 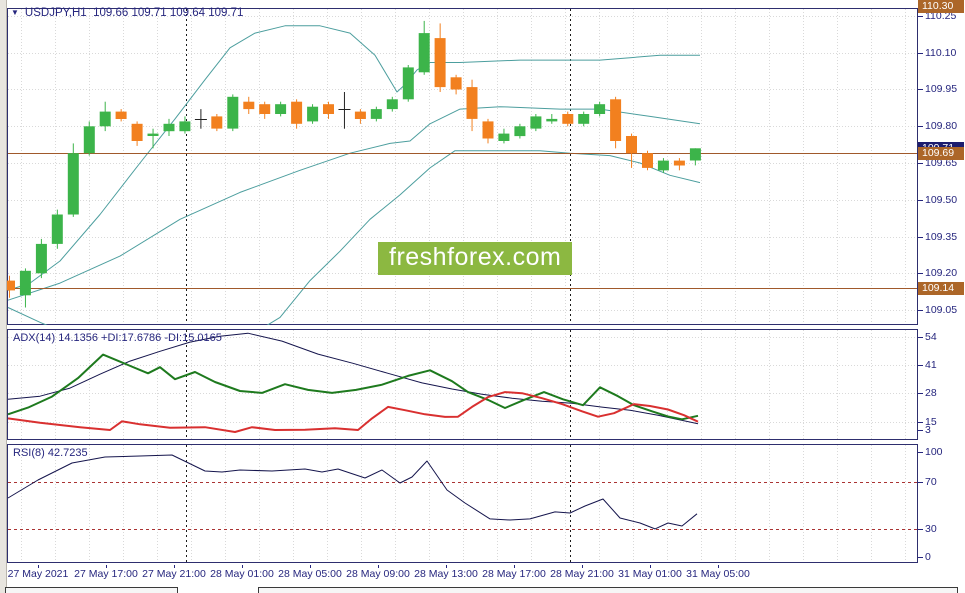 What do you see at coordinates (924, 430) in the screenshot?
I see `price-axis-label: 3` at bounding box center [924, 430].